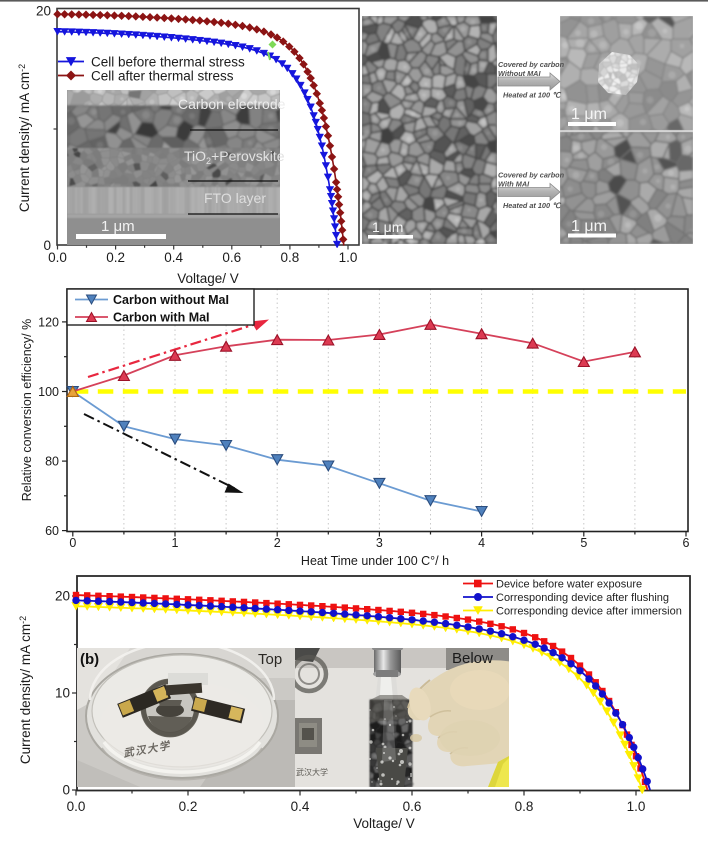 The height and width of the screenshot is (847, 708). Describe the element at coordinates (312, 772) in the screenshot. I see `svg-text: 武汉大学` at that location.